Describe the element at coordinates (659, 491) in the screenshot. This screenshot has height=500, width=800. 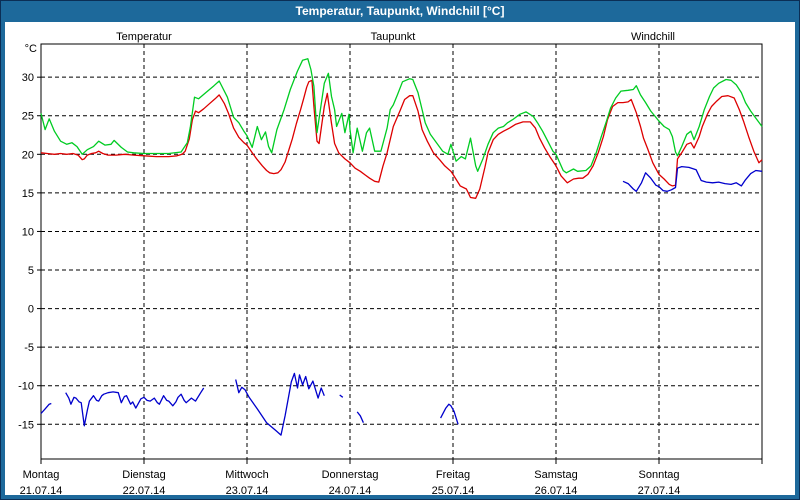
I see `x-day-date-label: 27.07.14` at that location.